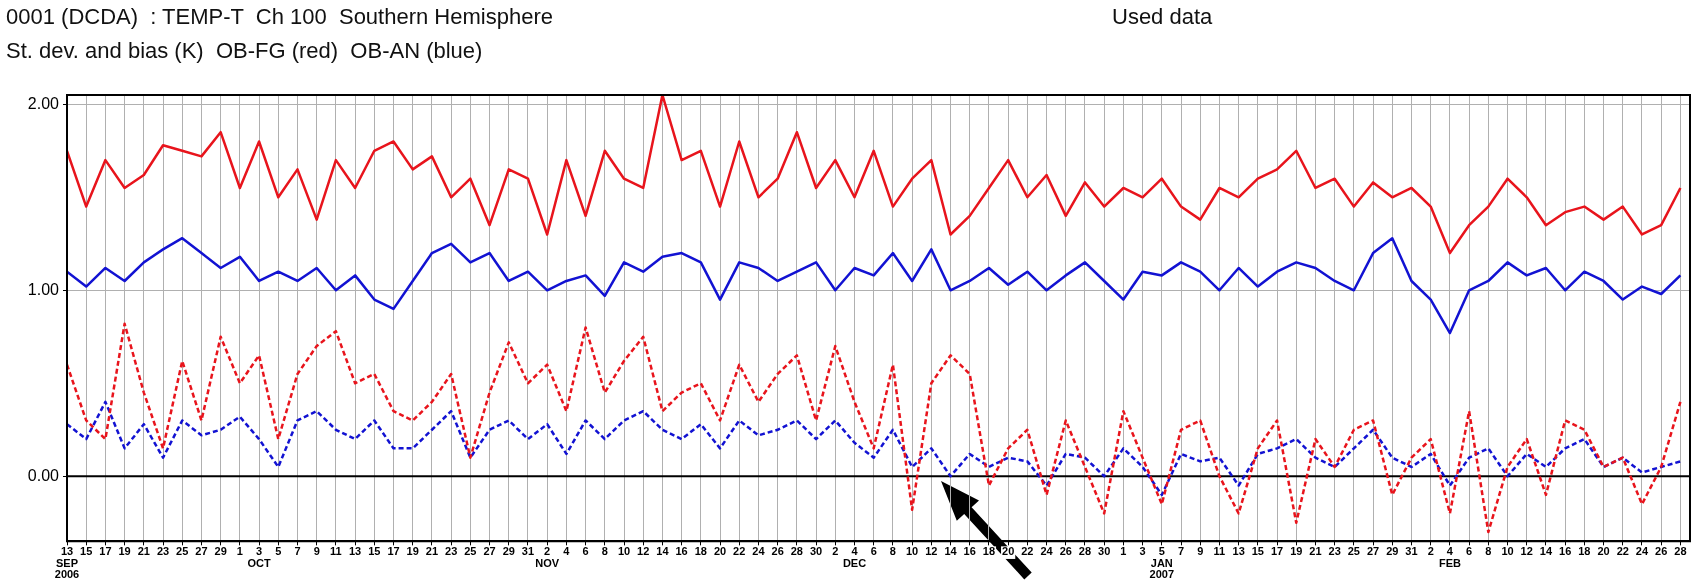  I want to click on x-tick-label: 3, so click(1142, 551).